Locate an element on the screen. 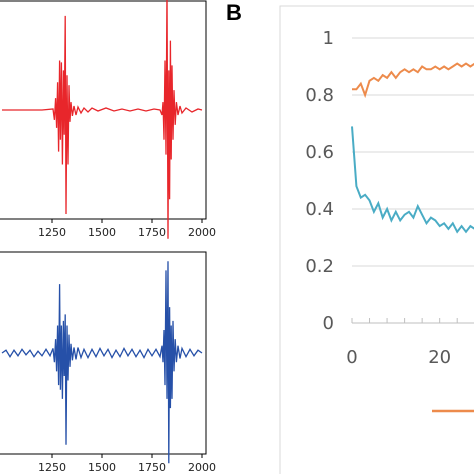  ytick-label: 0.2 is located at coordinates (319, 266).